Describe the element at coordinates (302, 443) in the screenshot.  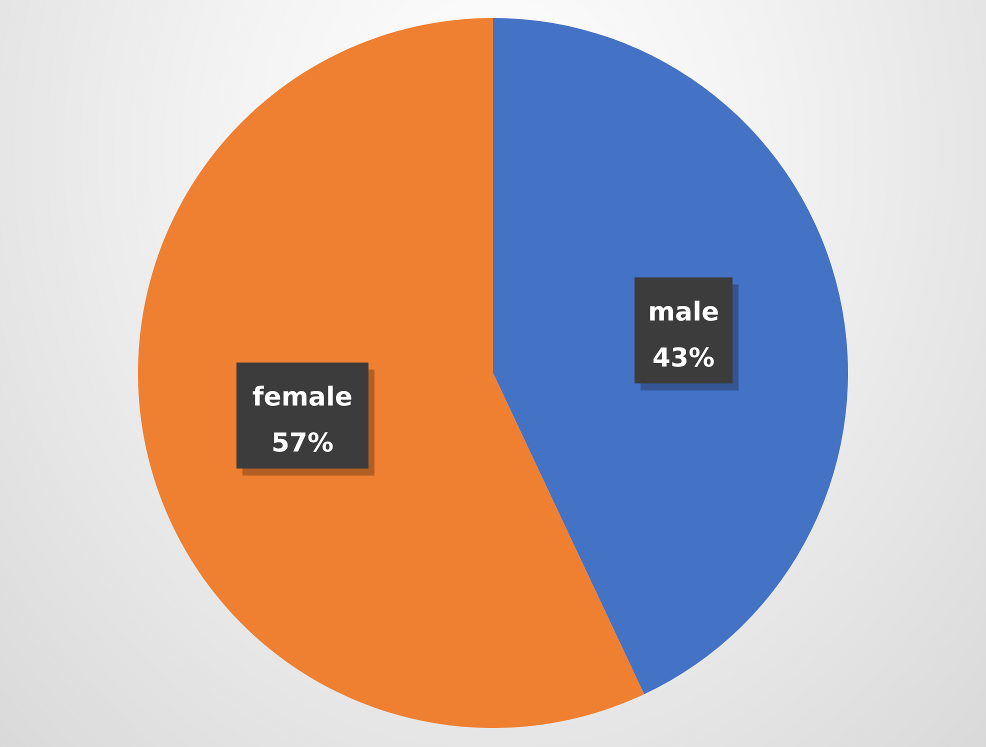
I see `data-label: 57%` at that location.